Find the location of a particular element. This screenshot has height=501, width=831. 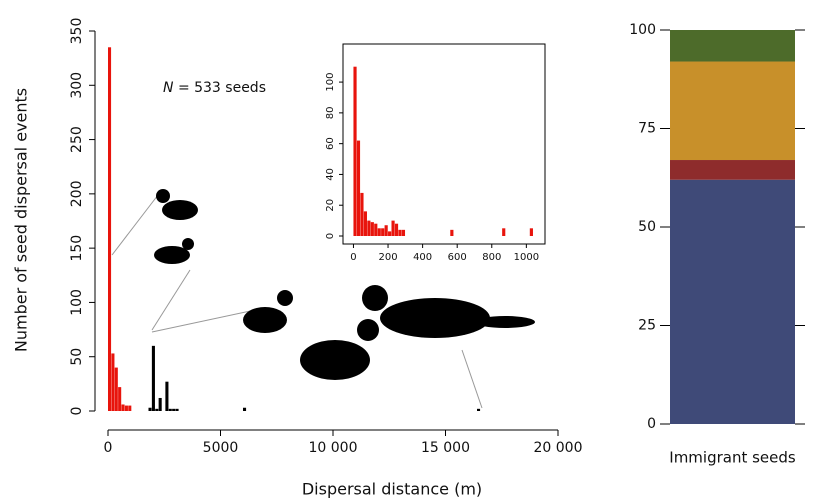

y-tick-label: 75 is located at coordinates (647, 129).